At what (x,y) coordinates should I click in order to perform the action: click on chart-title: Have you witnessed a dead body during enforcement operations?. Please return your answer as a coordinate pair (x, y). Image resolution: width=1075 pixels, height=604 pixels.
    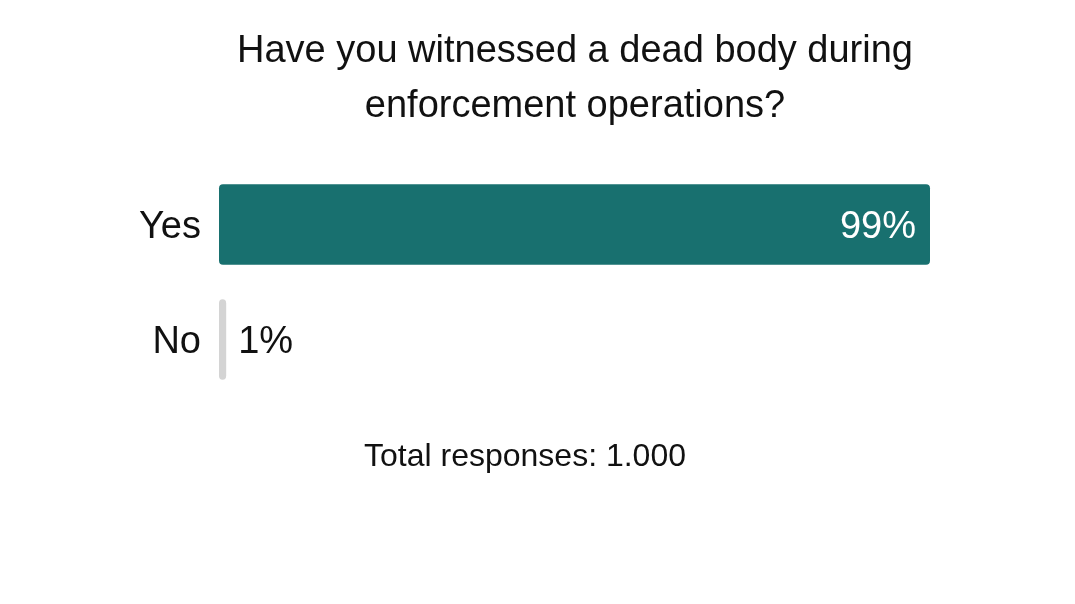
    Looking at the image, I should click on (575, 76).